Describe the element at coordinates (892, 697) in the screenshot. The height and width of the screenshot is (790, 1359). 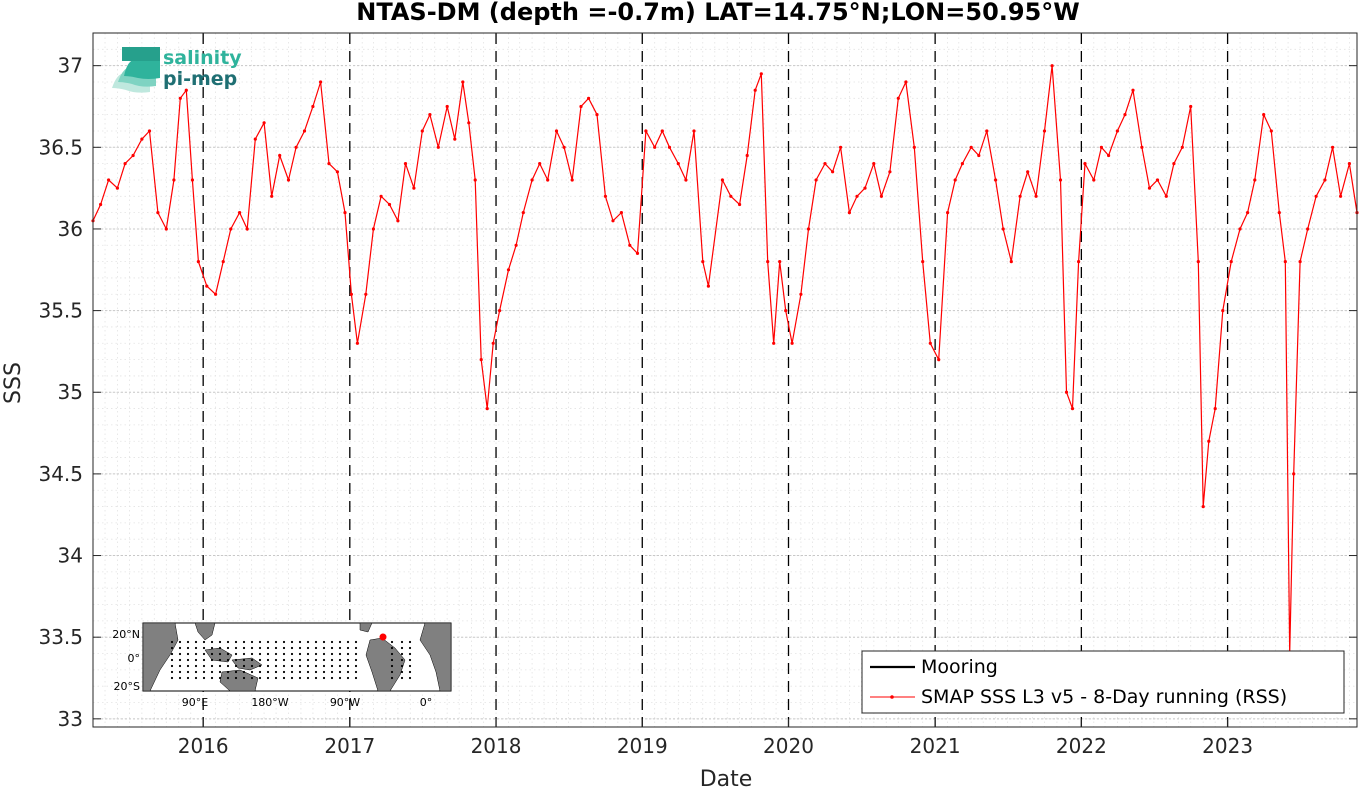
I see `legend-marker-smap` at that location.